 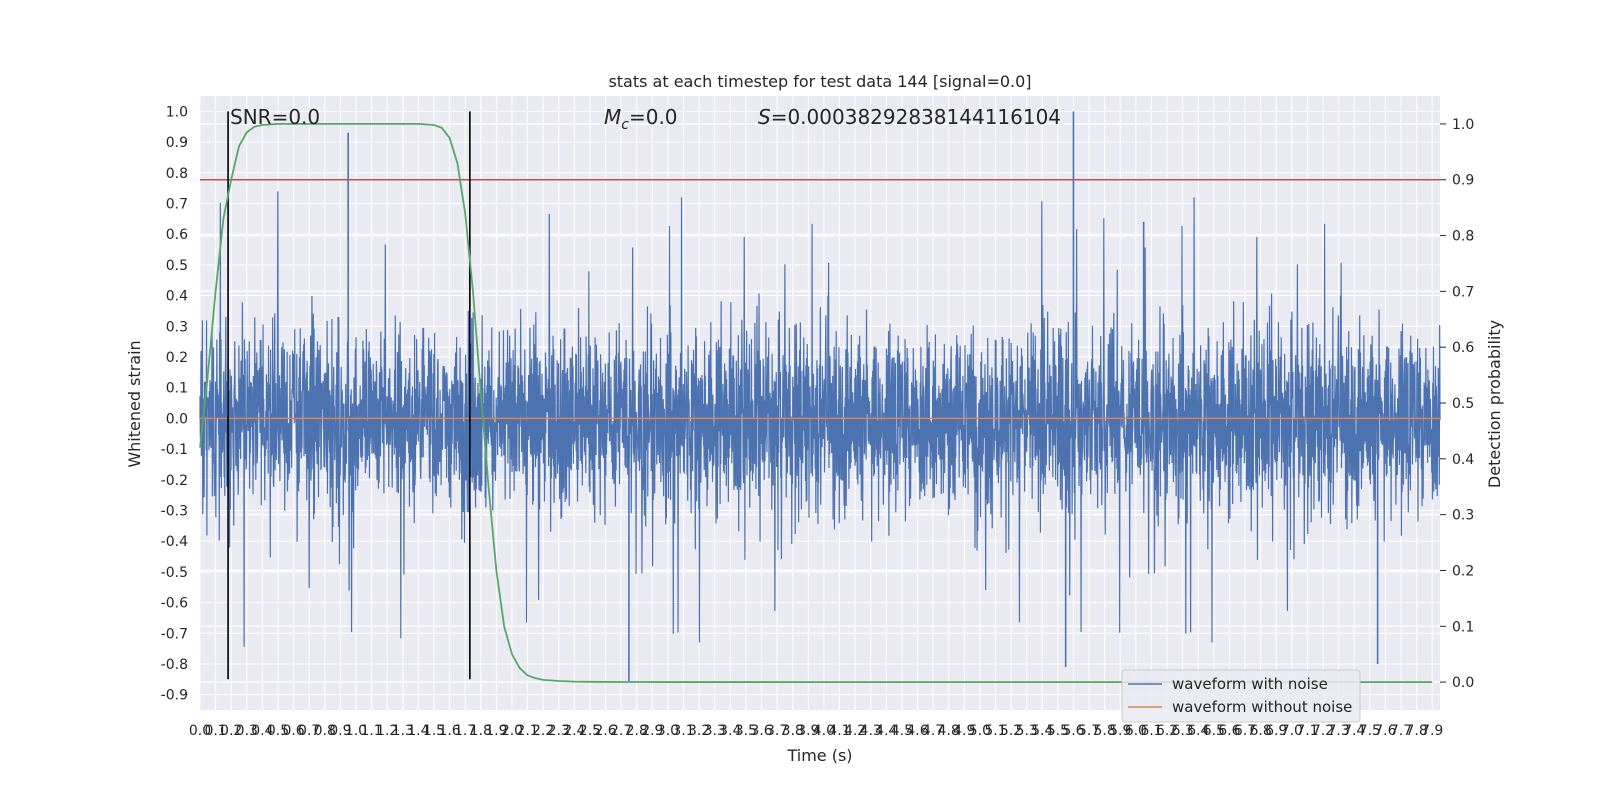 What do you see at coordinates (808, 731) in the screenshot?
I see `x-tick-label: 3.9` at bounding box center [808, 731].